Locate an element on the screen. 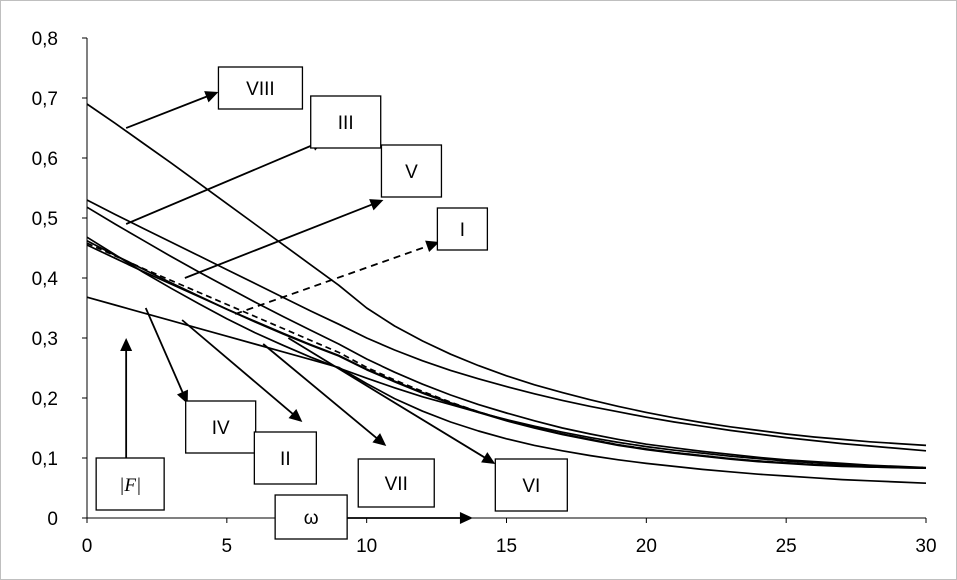 Image resolution: width=957 pixels, height=580 pixels. x-tick-label: 25 is located at coordinates (786, 546).